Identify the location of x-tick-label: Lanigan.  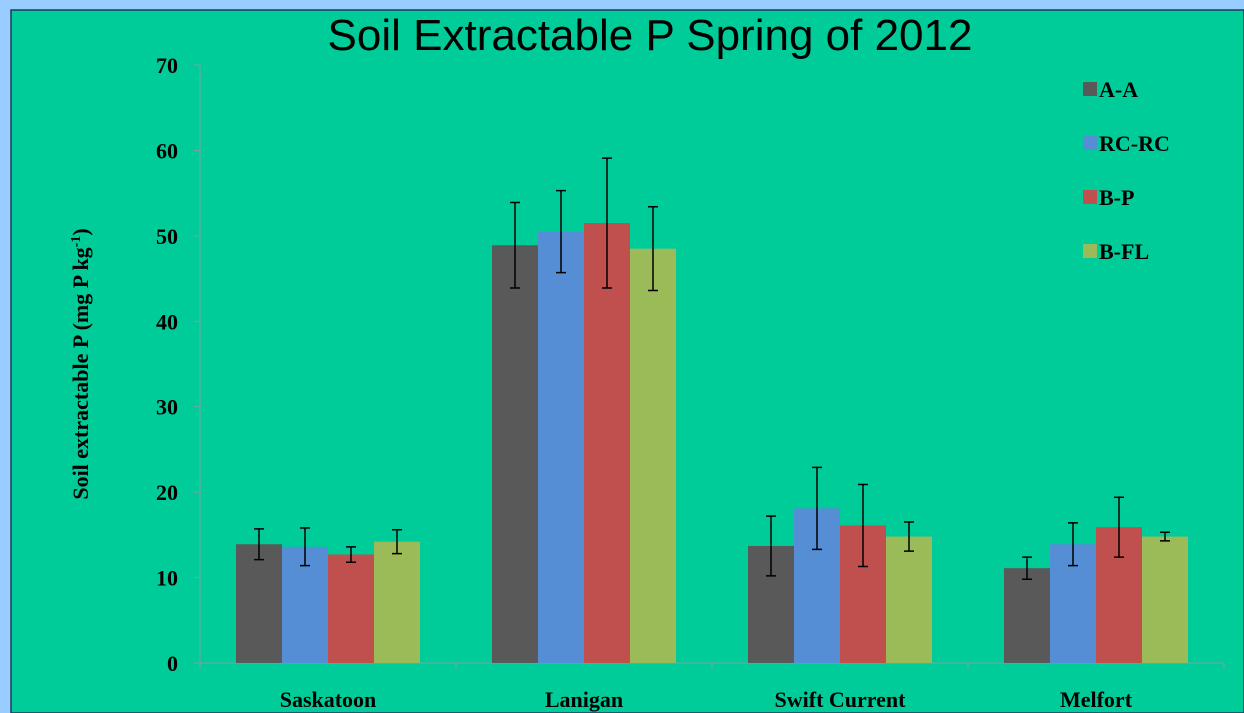
(584, 699).